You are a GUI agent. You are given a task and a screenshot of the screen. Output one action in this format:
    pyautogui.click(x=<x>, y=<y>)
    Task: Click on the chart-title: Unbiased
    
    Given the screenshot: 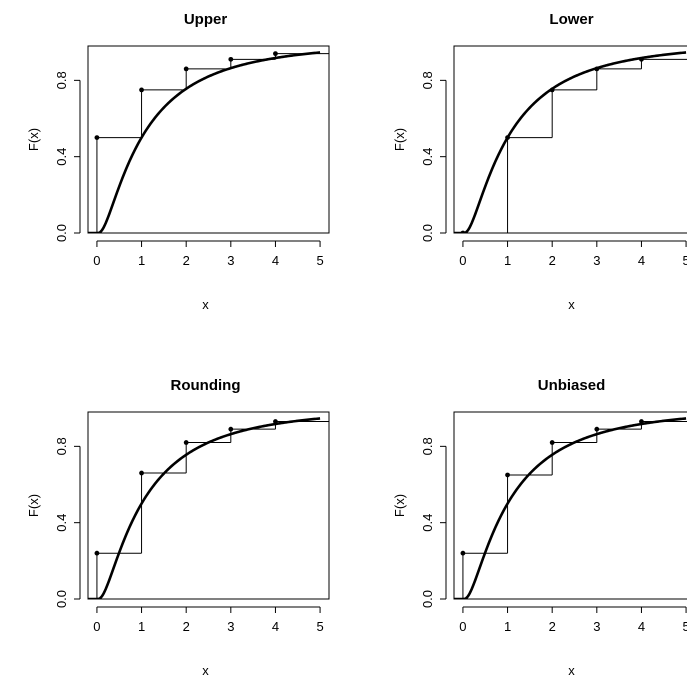 What is the action you would take?
    pyautogui.click(x=572, y=385)
    